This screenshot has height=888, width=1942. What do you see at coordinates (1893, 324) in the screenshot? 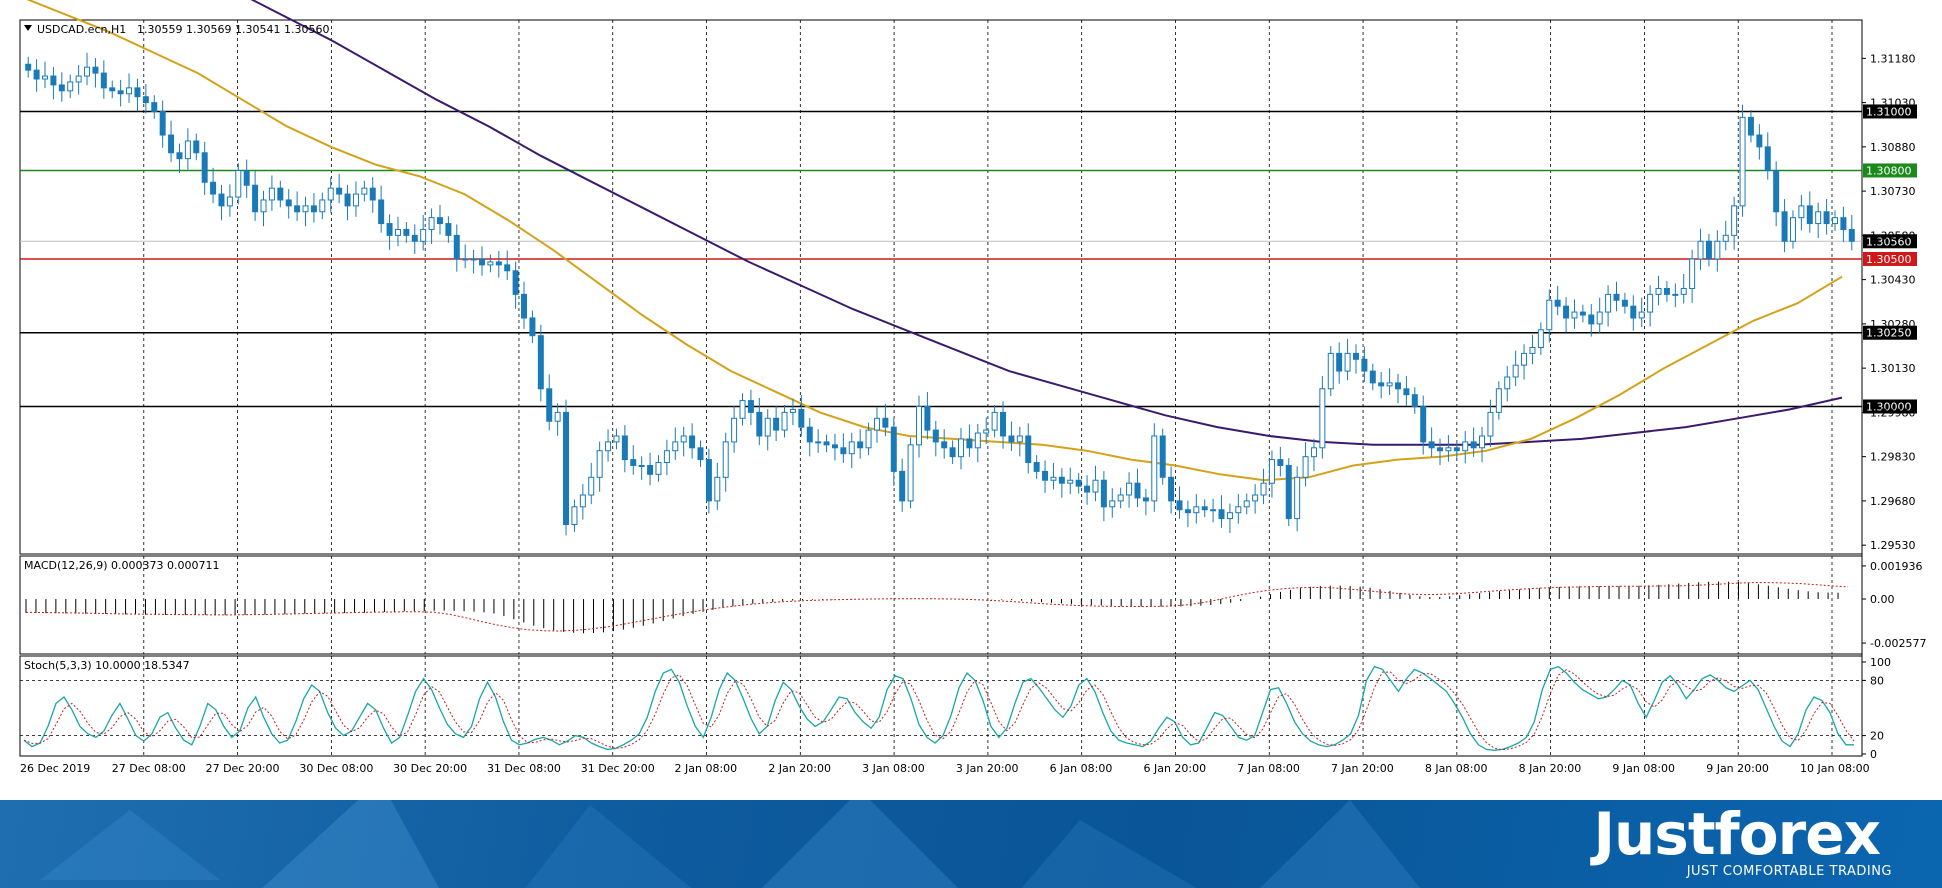
I see `price-tick-label: 1.30280` at bounding box center [1893, 324].